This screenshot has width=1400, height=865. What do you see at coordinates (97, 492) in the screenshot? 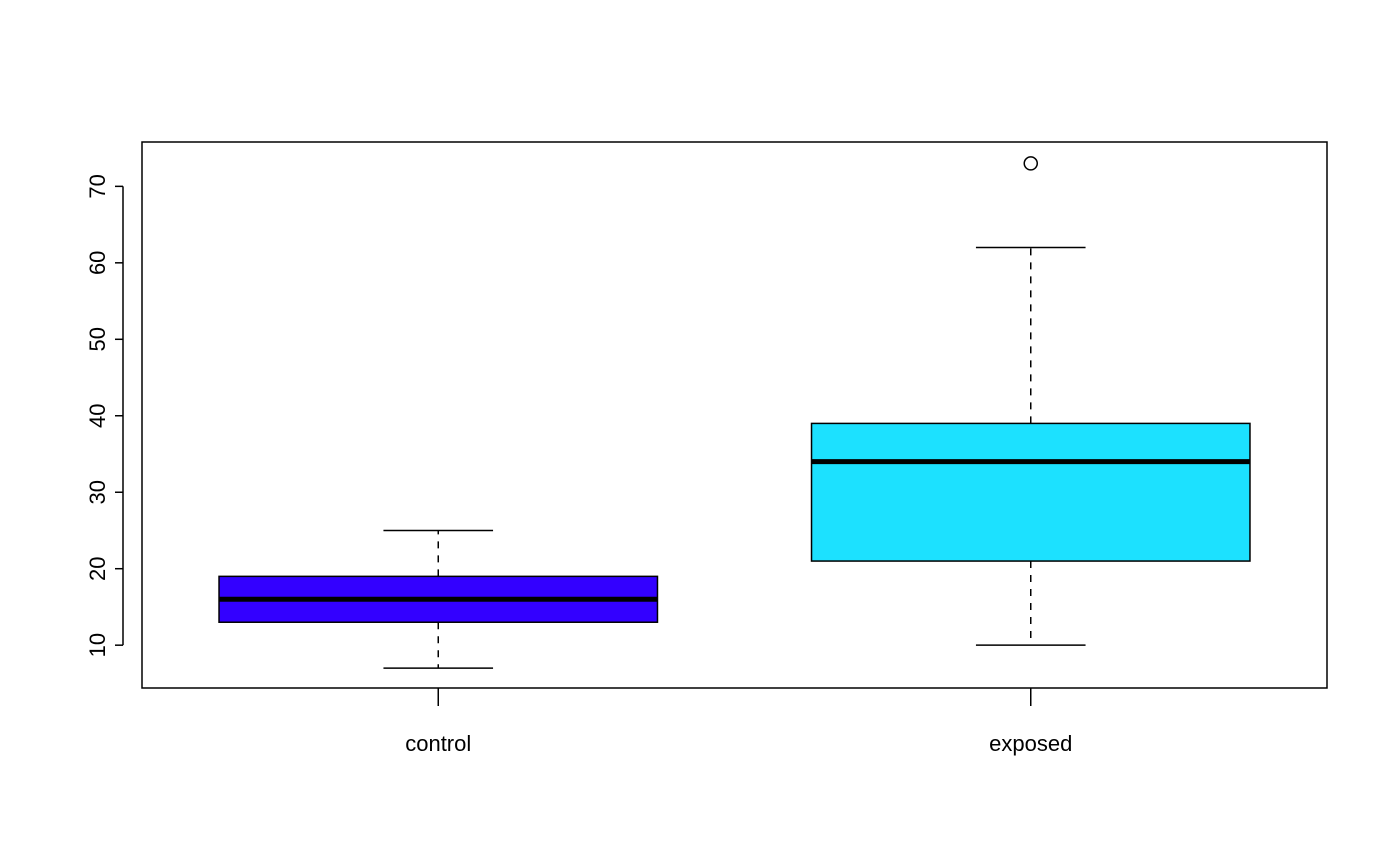
I see `y-tick-label: 30` at bounding box center [97, 492].